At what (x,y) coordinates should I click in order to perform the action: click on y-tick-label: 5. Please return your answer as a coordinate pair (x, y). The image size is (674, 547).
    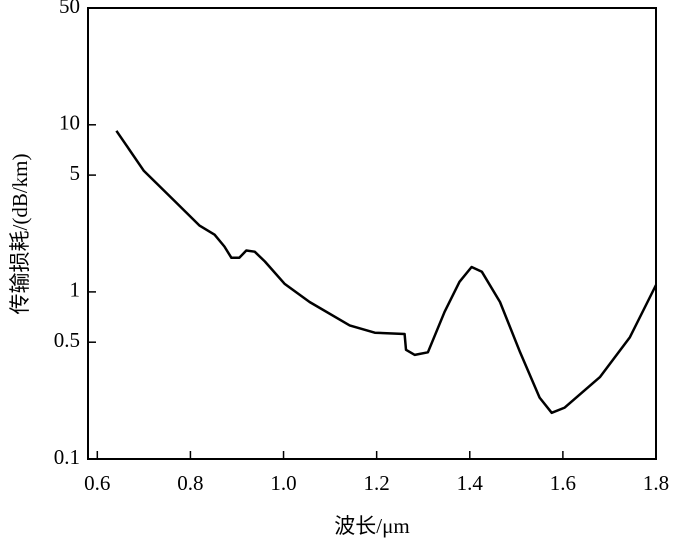
    Looking at the image, I should click on (75, 173).